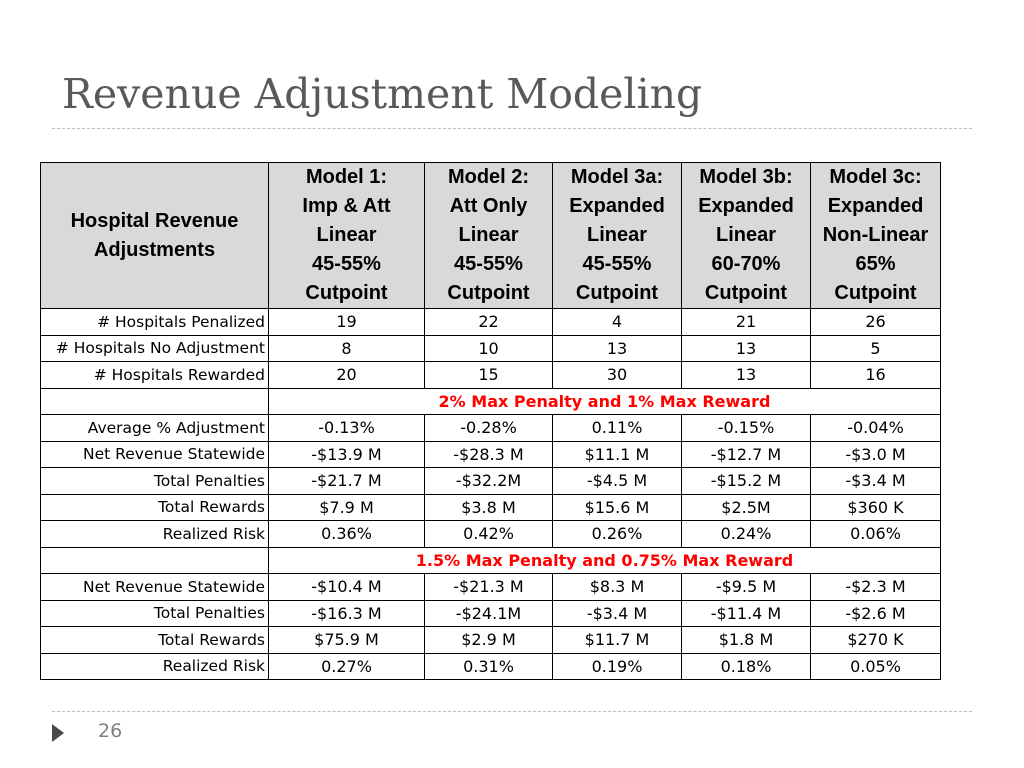 The height and width of the screenshot is (768, 1024). Describe the element at coordinates (490, 348) in the screenshot. I see `table-row: # Hospitals No Adjustment 8 10 13 13 5` at that location.